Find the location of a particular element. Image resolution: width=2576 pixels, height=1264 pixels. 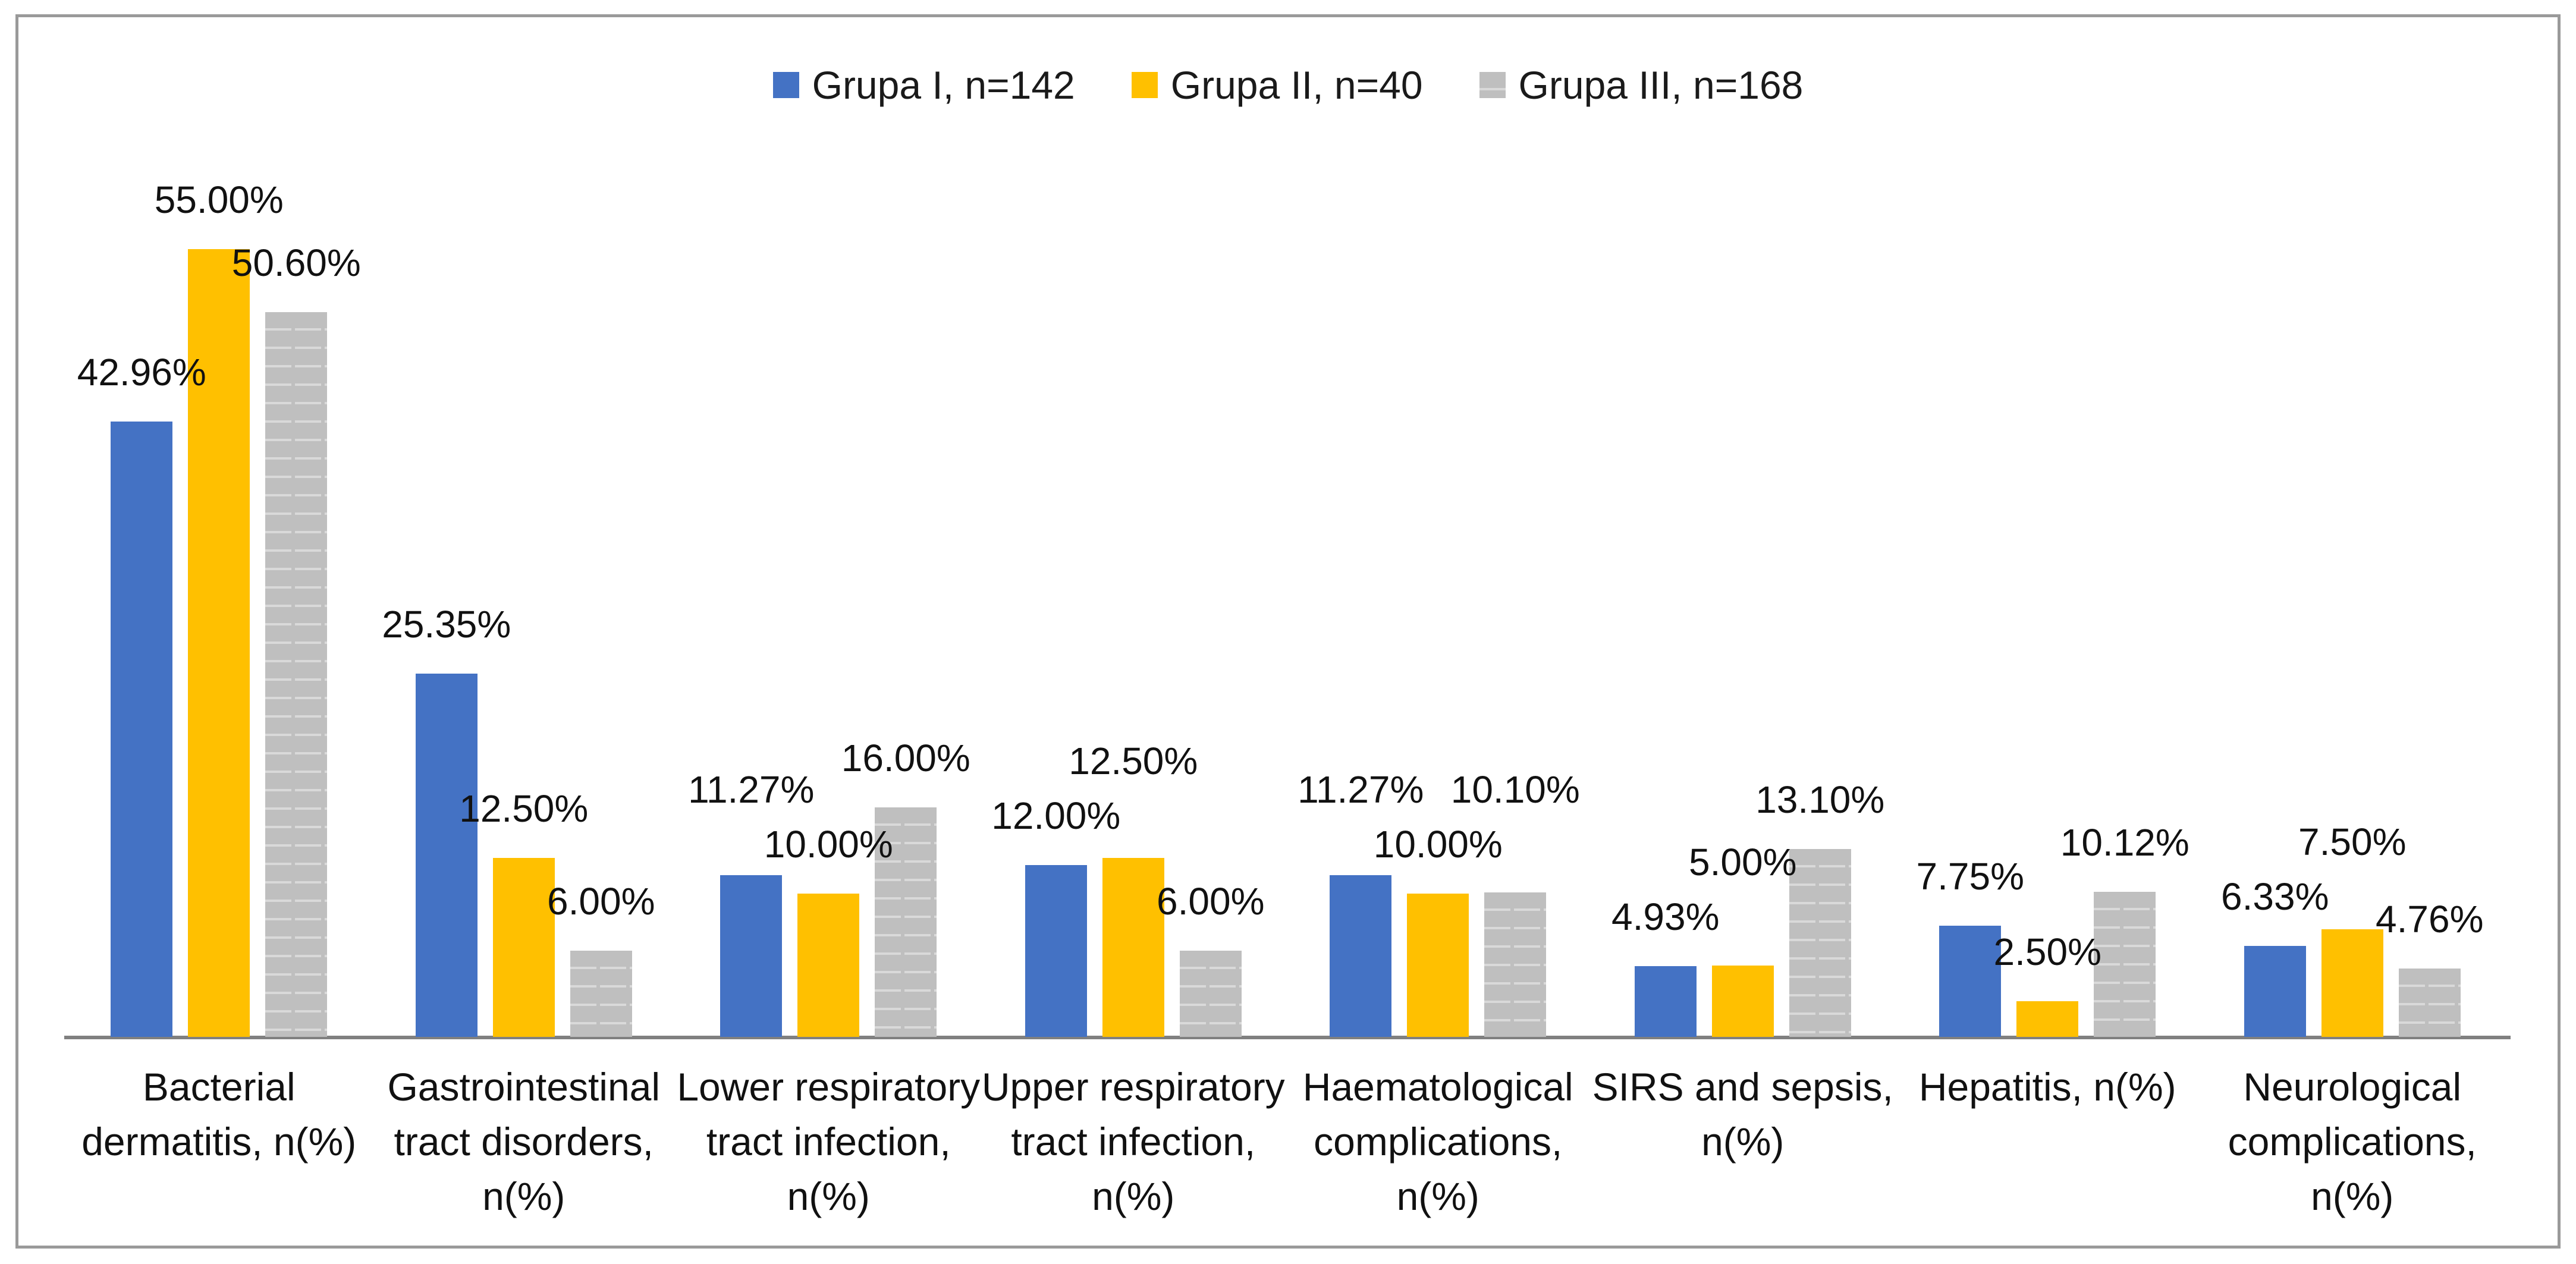

value-label: 2.50% is located at coordinates (2047, 951).